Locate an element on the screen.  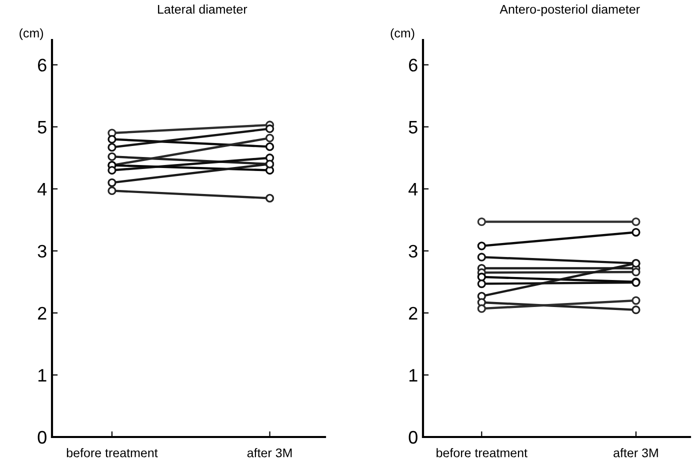
chart-title: Lateral diameter is located at coordinates (203, 9).